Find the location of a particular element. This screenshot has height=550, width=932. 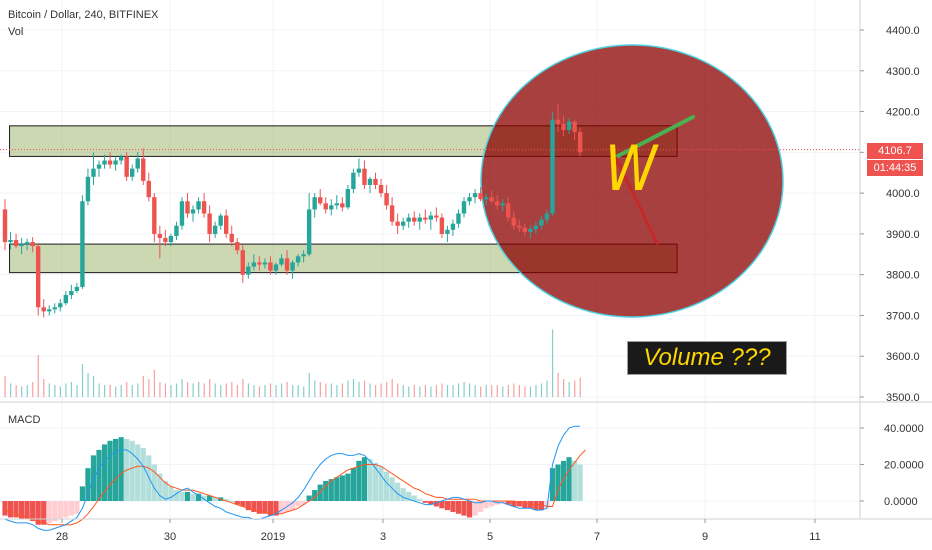

price-tick-label: 3500.0 is located at coordinates (903, 398).